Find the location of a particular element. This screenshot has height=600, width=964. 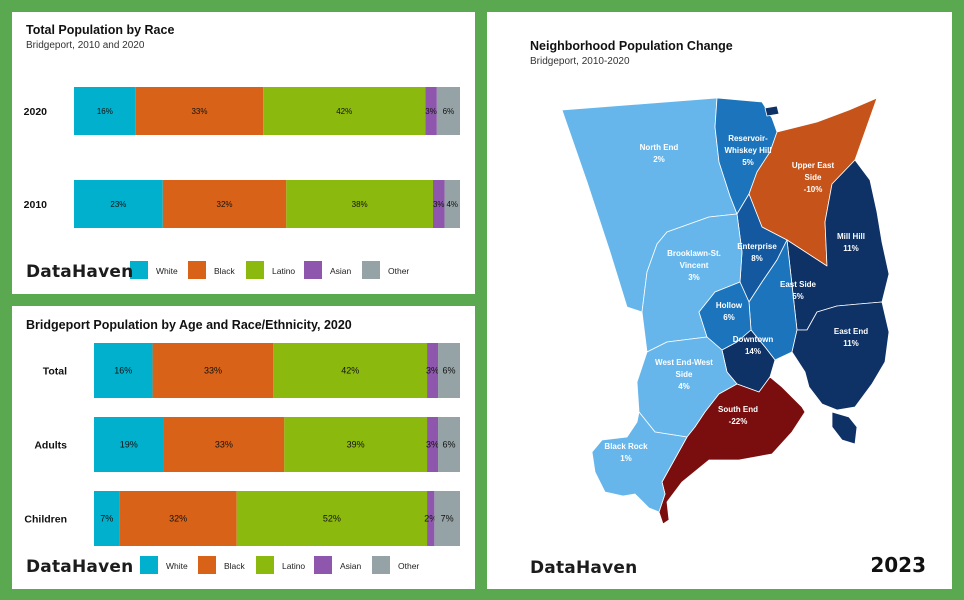

region-label: Hollow 6% is located at coordinates (729, 311).